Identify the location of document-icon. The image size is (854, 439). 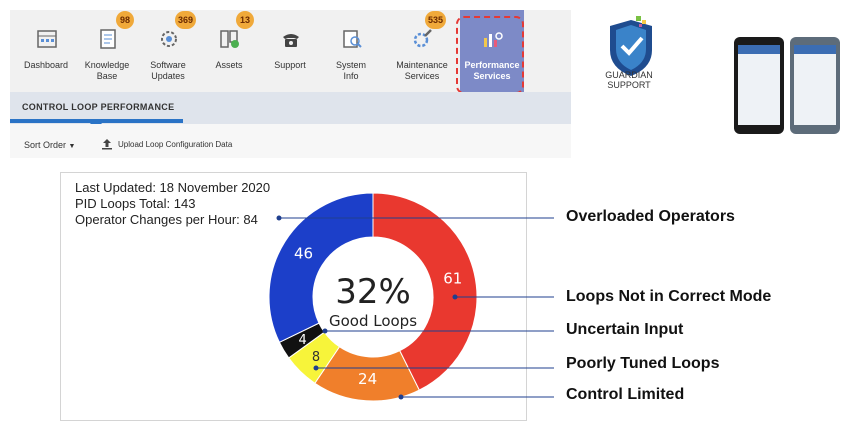
(108, 39).